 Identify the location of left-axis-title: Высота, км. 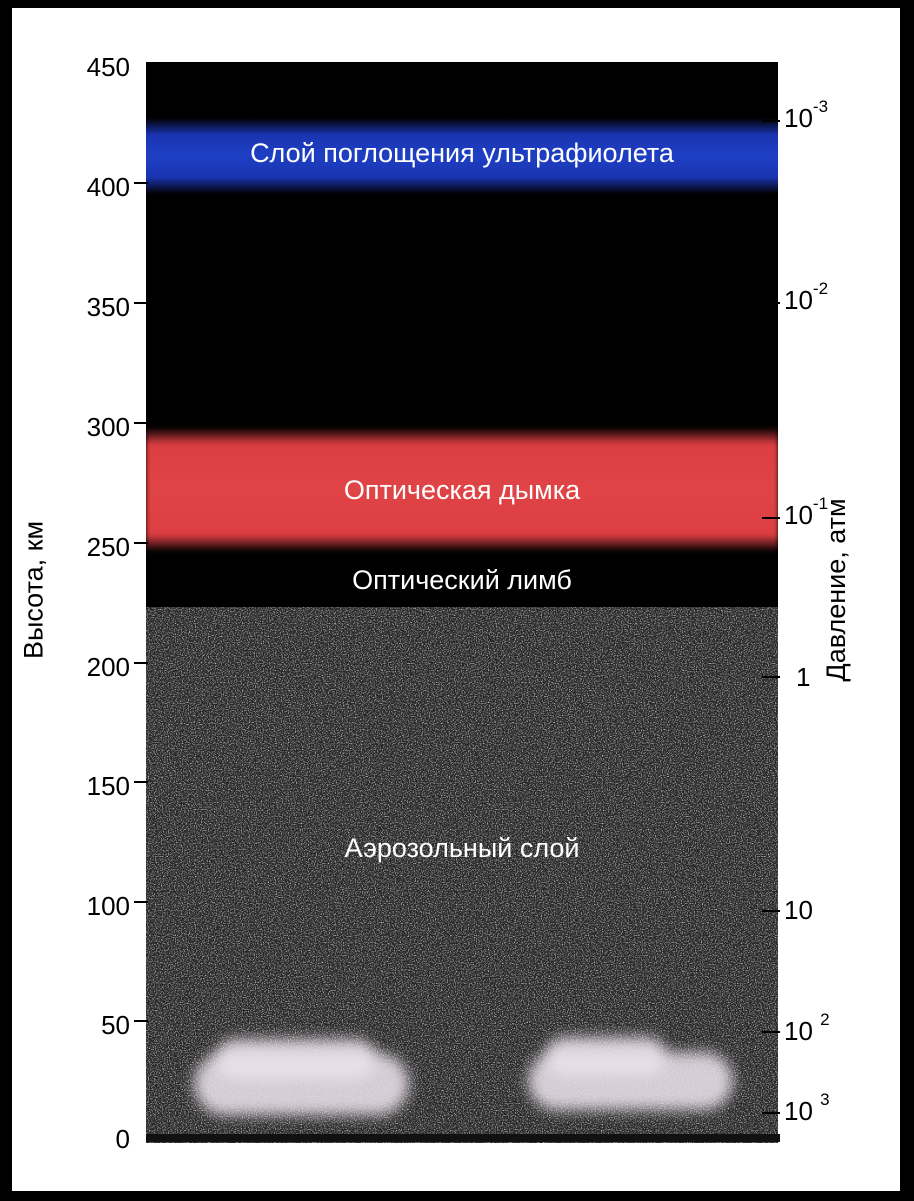
(33, 590).